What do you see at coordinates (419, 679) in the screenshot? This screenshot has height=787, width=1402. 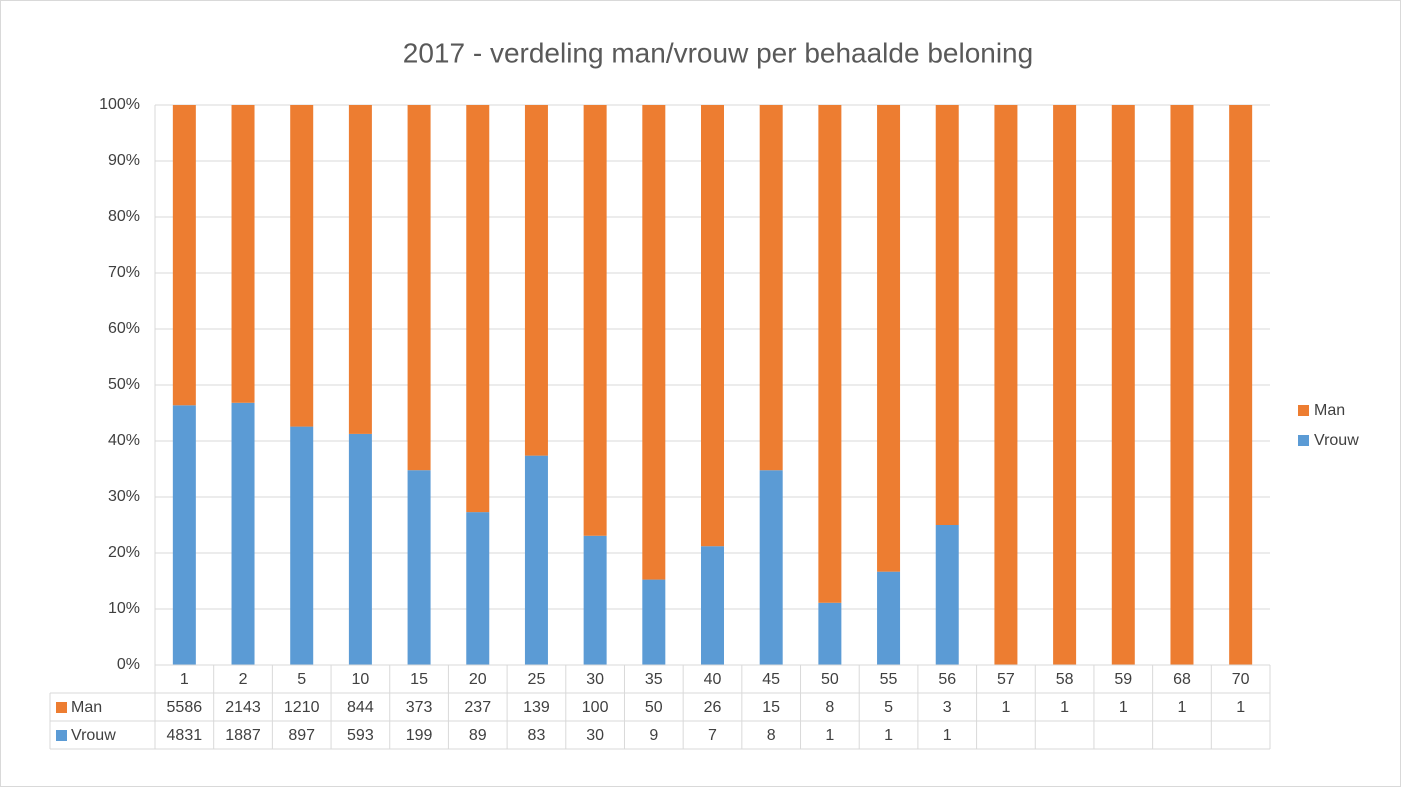 I see `x-tick-label: 15` at bounding box center [419, 679].